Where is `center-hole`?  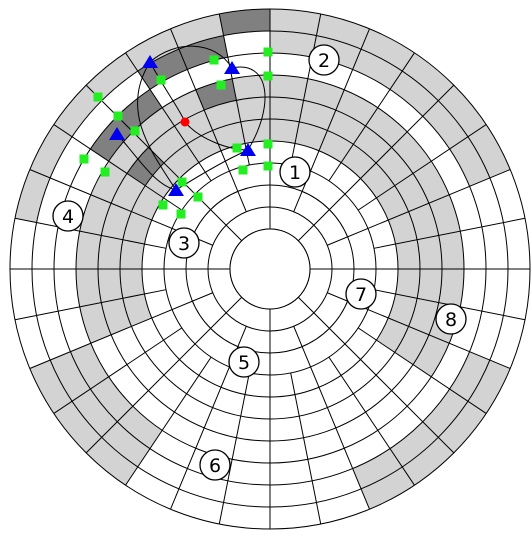 center-hole is located at coordinates (270, 269).